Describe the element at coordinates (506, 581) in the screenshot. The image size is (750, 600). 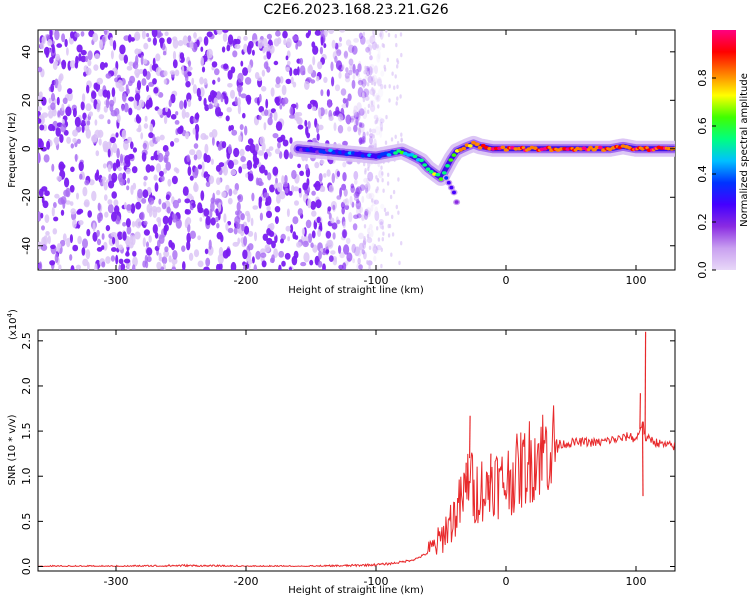
I see `x-tick-label: 0` at that location.